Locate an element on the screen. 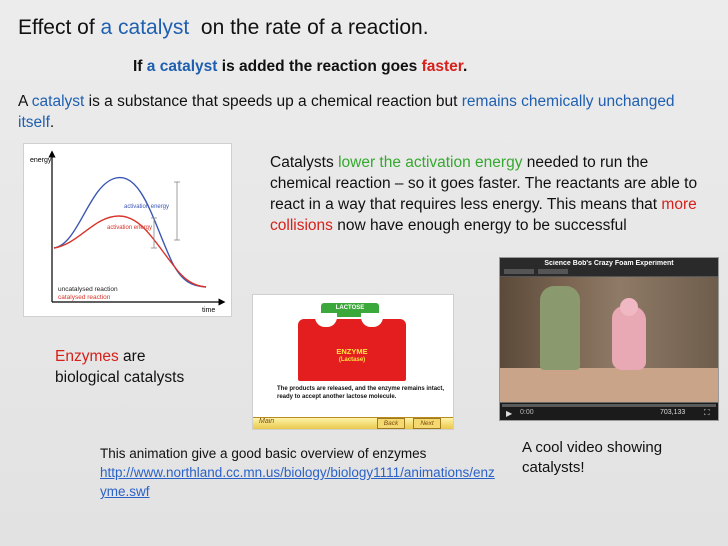 Image resolution: width=728 pixels, height=546 pixels. subtitle-emph: faster is located at coordinates (442, 66).